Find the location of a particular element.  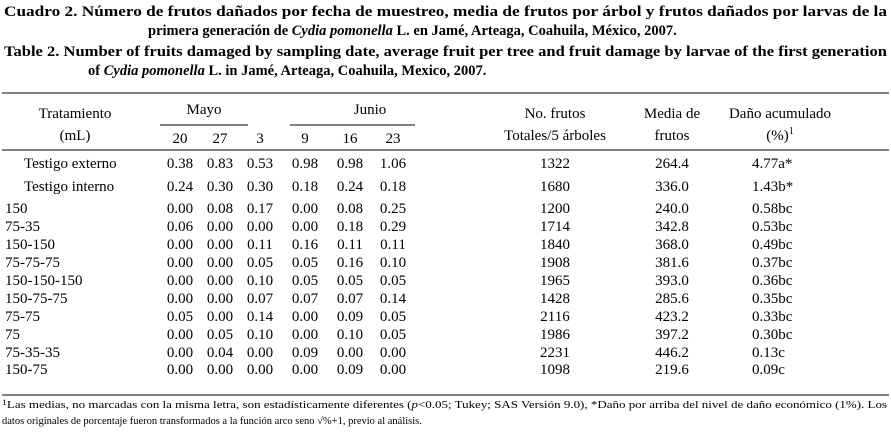

value-cell: 397.2 is located at coordinates (672, 335).